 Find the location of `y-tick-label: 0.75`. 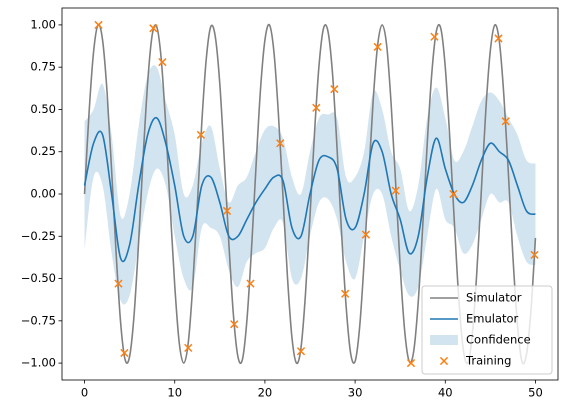

y-tick-label: 0.75 is located at coordinates (43, 67).